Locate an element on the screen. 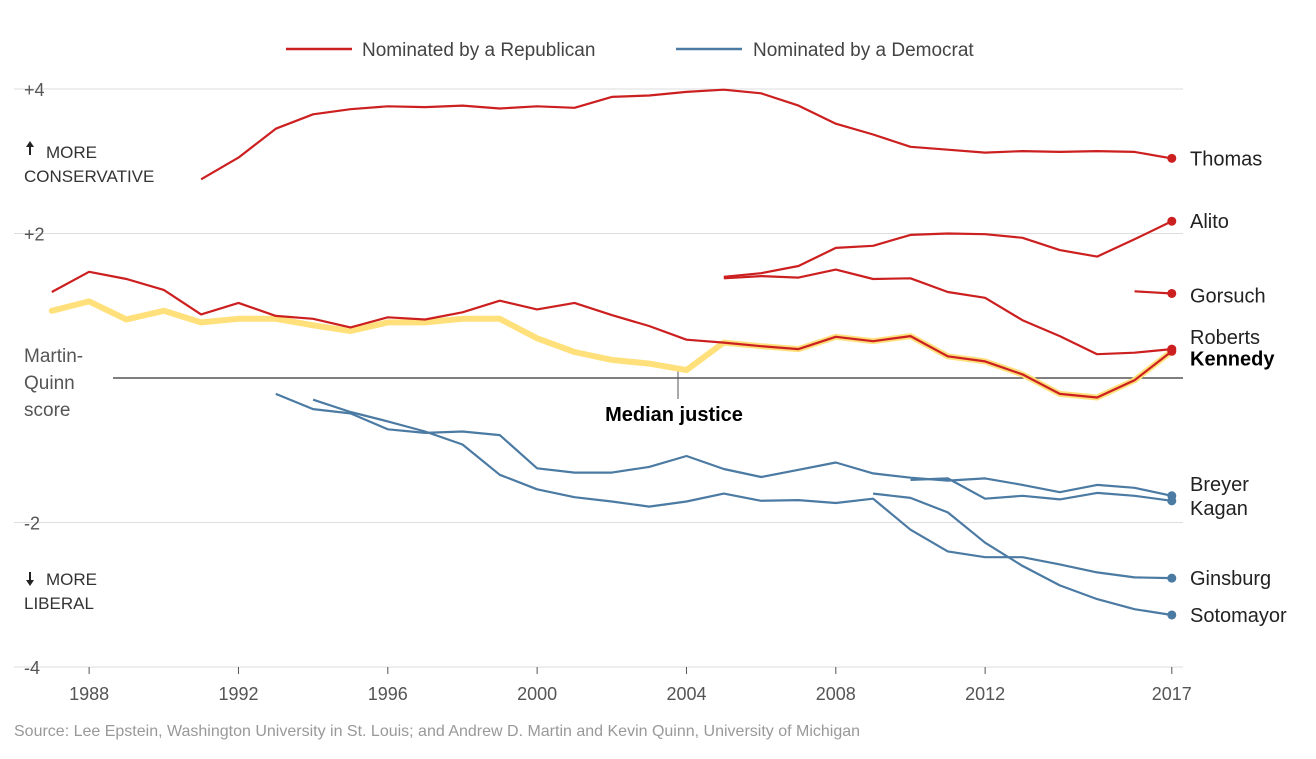  y-axis-label-line1: Martin- is located at coordinates (53, 356).